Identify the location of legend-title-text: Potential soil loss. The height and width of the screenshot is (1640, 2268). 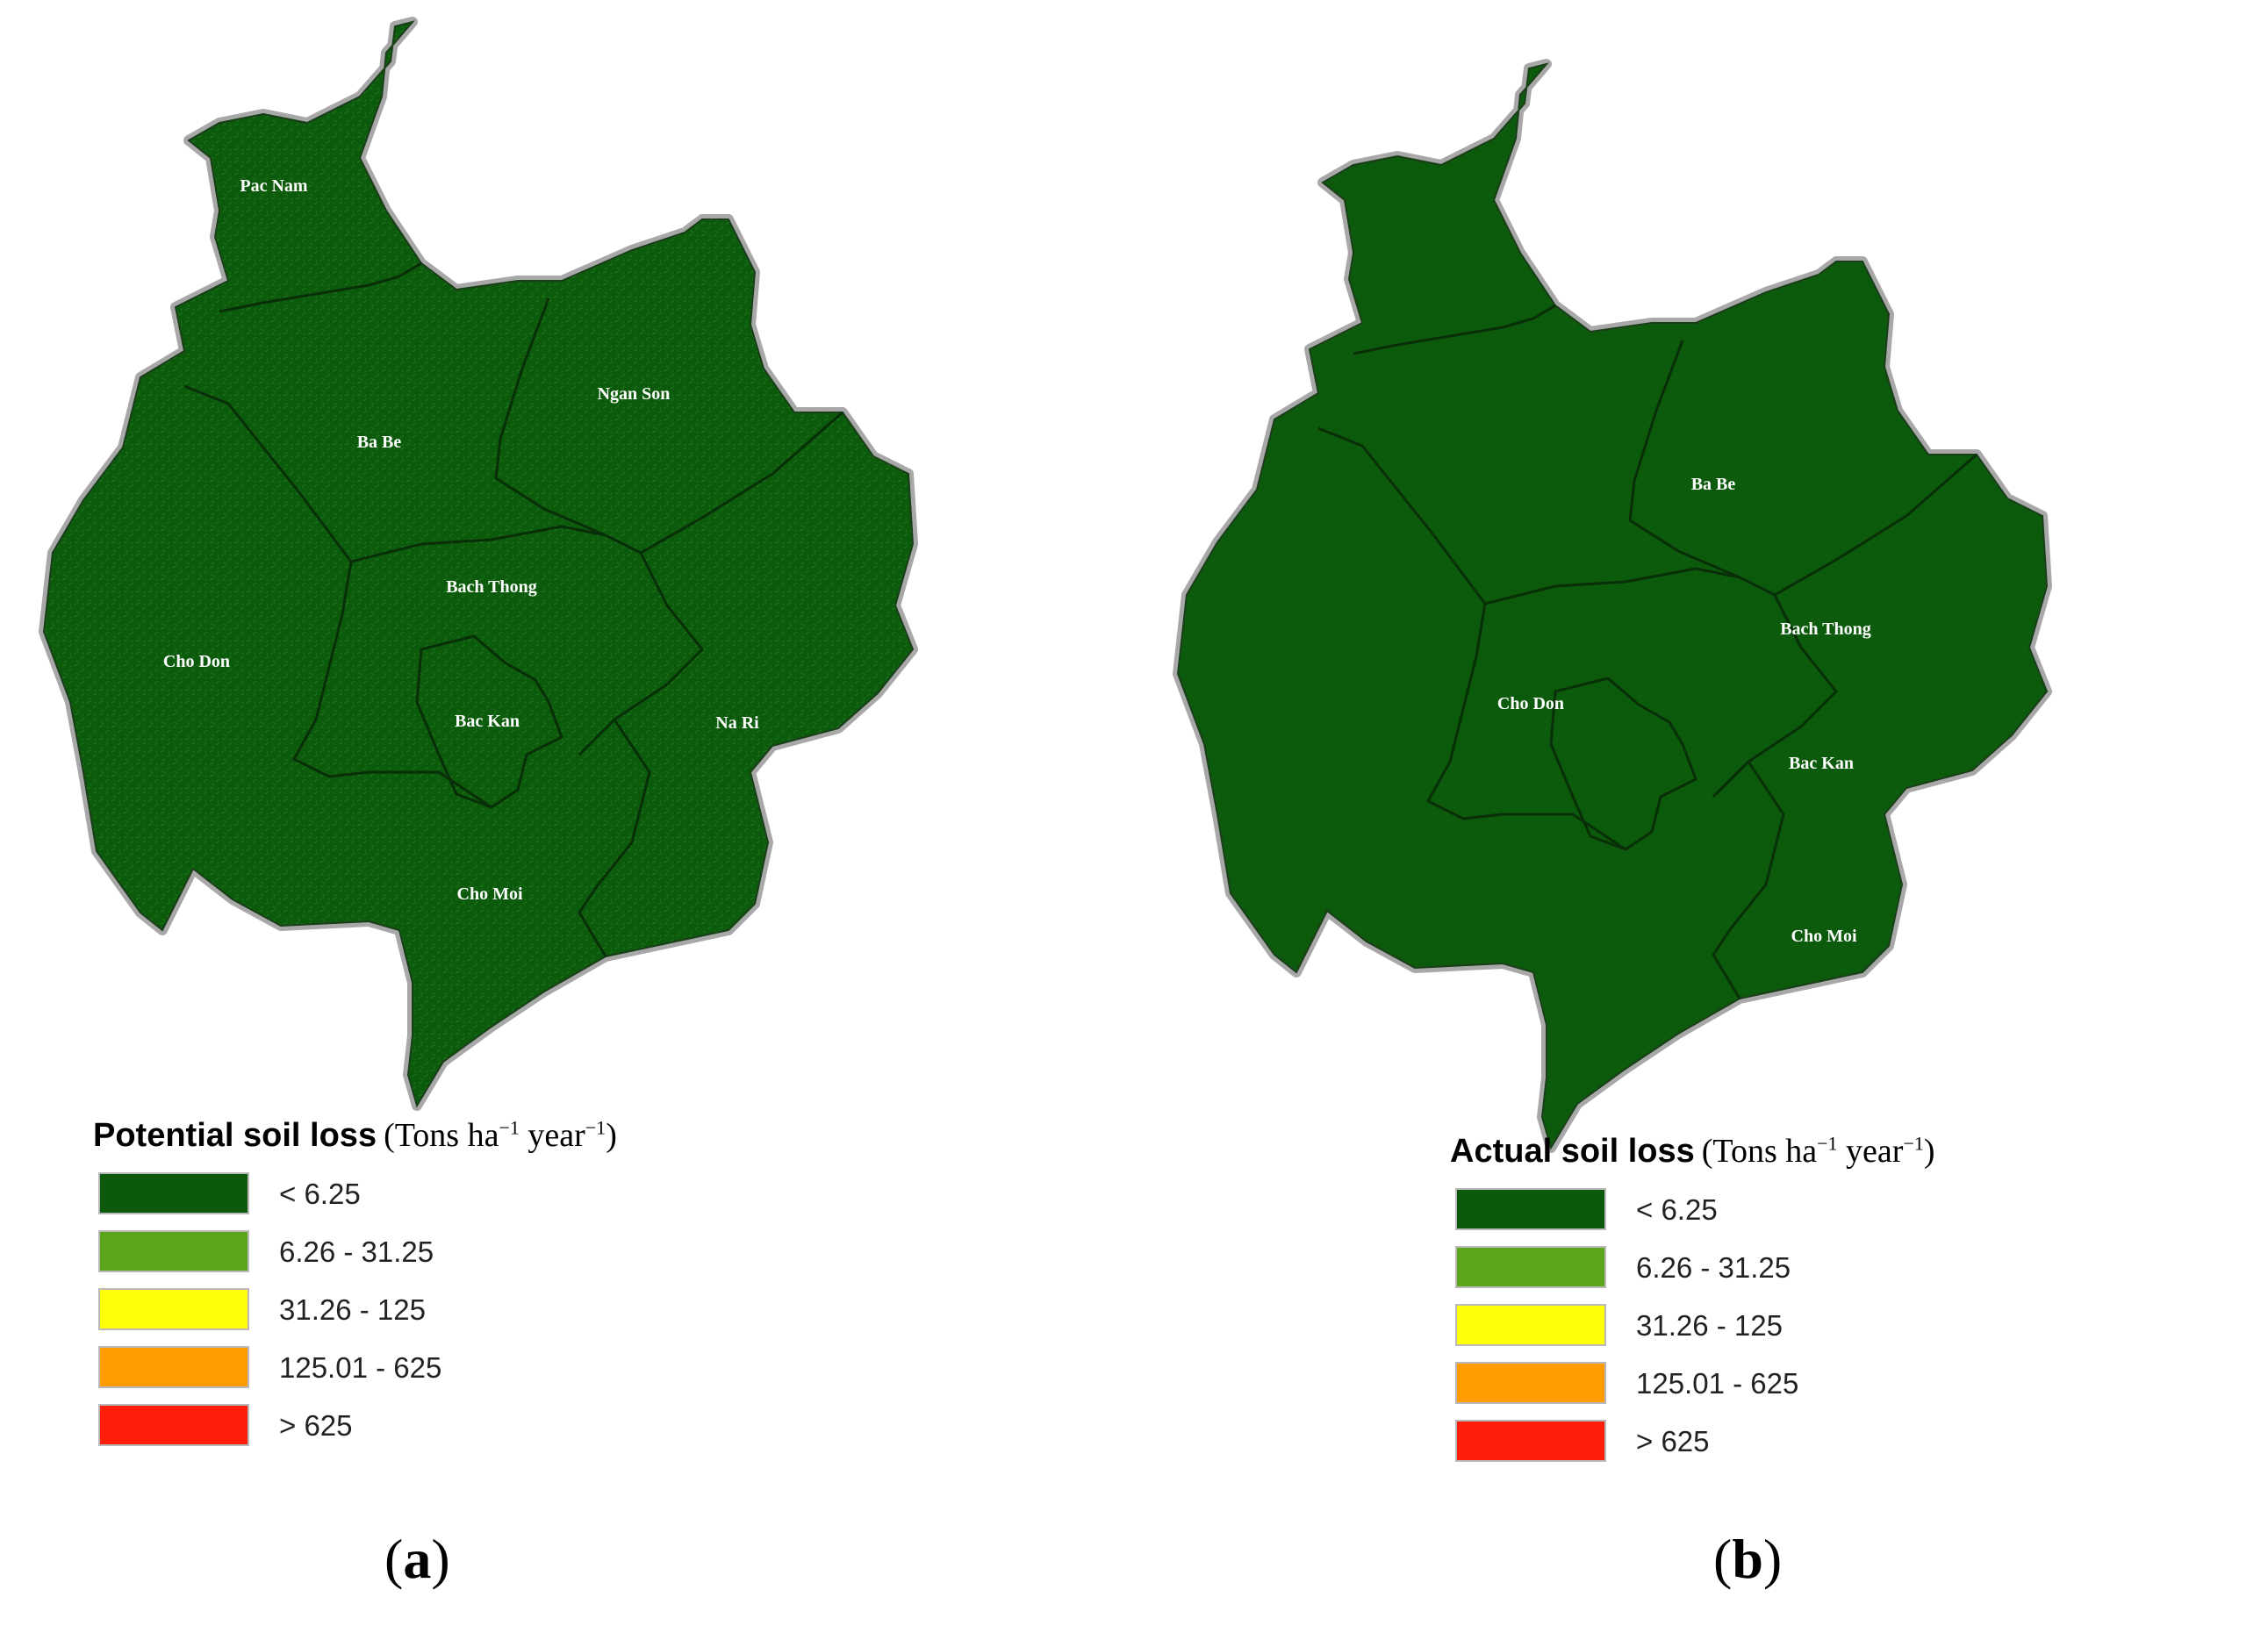
(235, 1135).